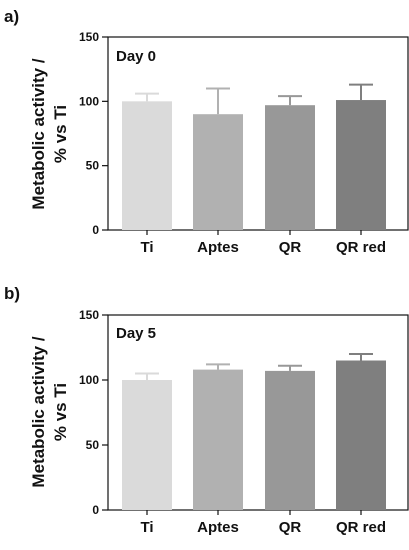  What do you see at coordinates (218, 247) in the screenshot?
I see `panel-a-x-label-aptes: Aptes` at bounding box center [218, 247].